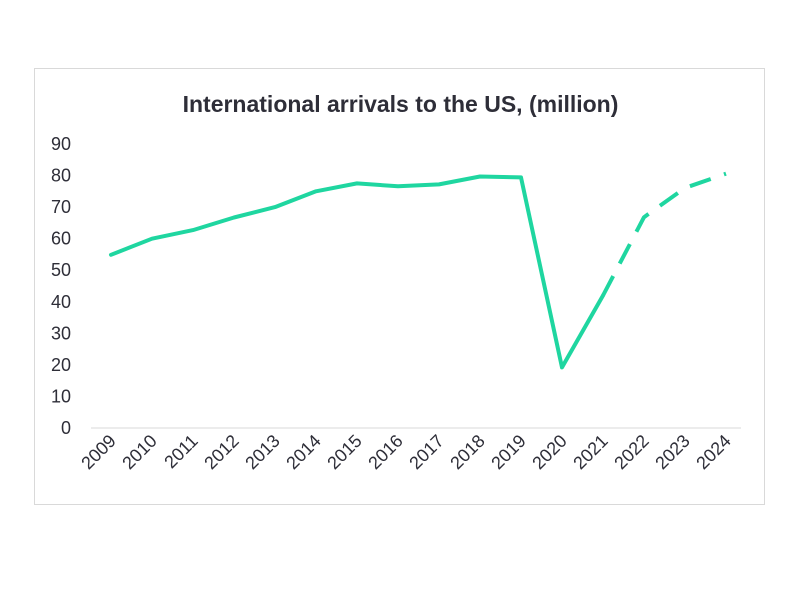  Describe the element at coordinates (275, 207) in the screenshot. I see `data-point-2013` at that location.